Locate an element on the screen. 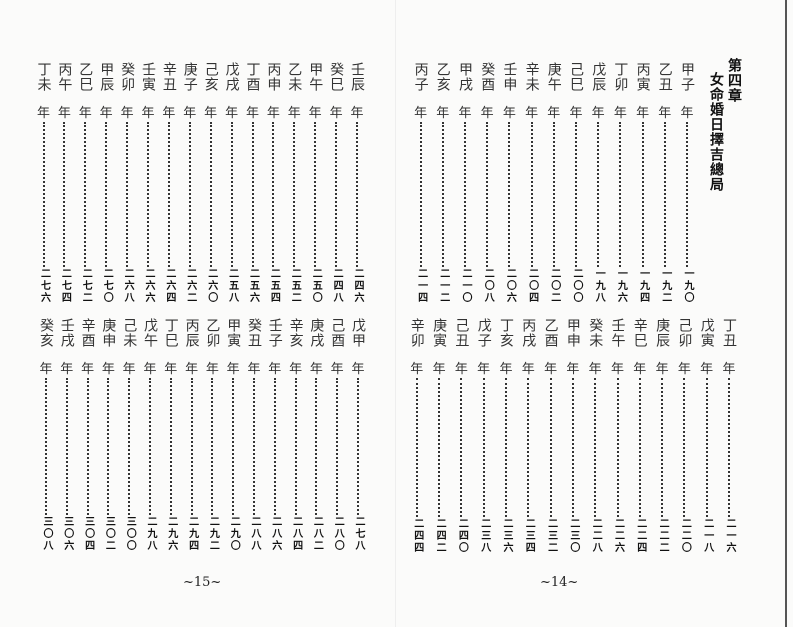  entry-year-name: 癸酉 is located at coordinates (487, 77).